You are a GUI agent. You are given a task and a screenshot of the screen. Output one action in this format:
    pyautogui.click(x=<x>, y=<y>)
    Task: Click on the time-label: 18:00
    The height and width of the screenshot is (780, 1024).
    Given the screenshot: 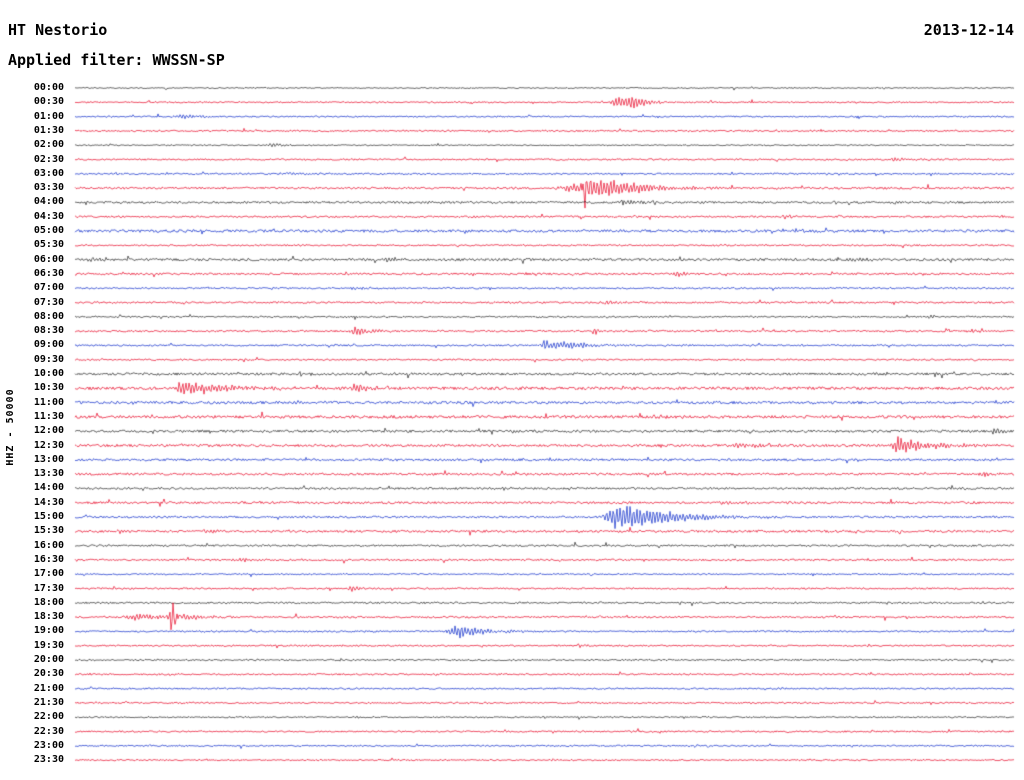 What is the action you would take?
    pyautogui.click(x=48, y=602)
    